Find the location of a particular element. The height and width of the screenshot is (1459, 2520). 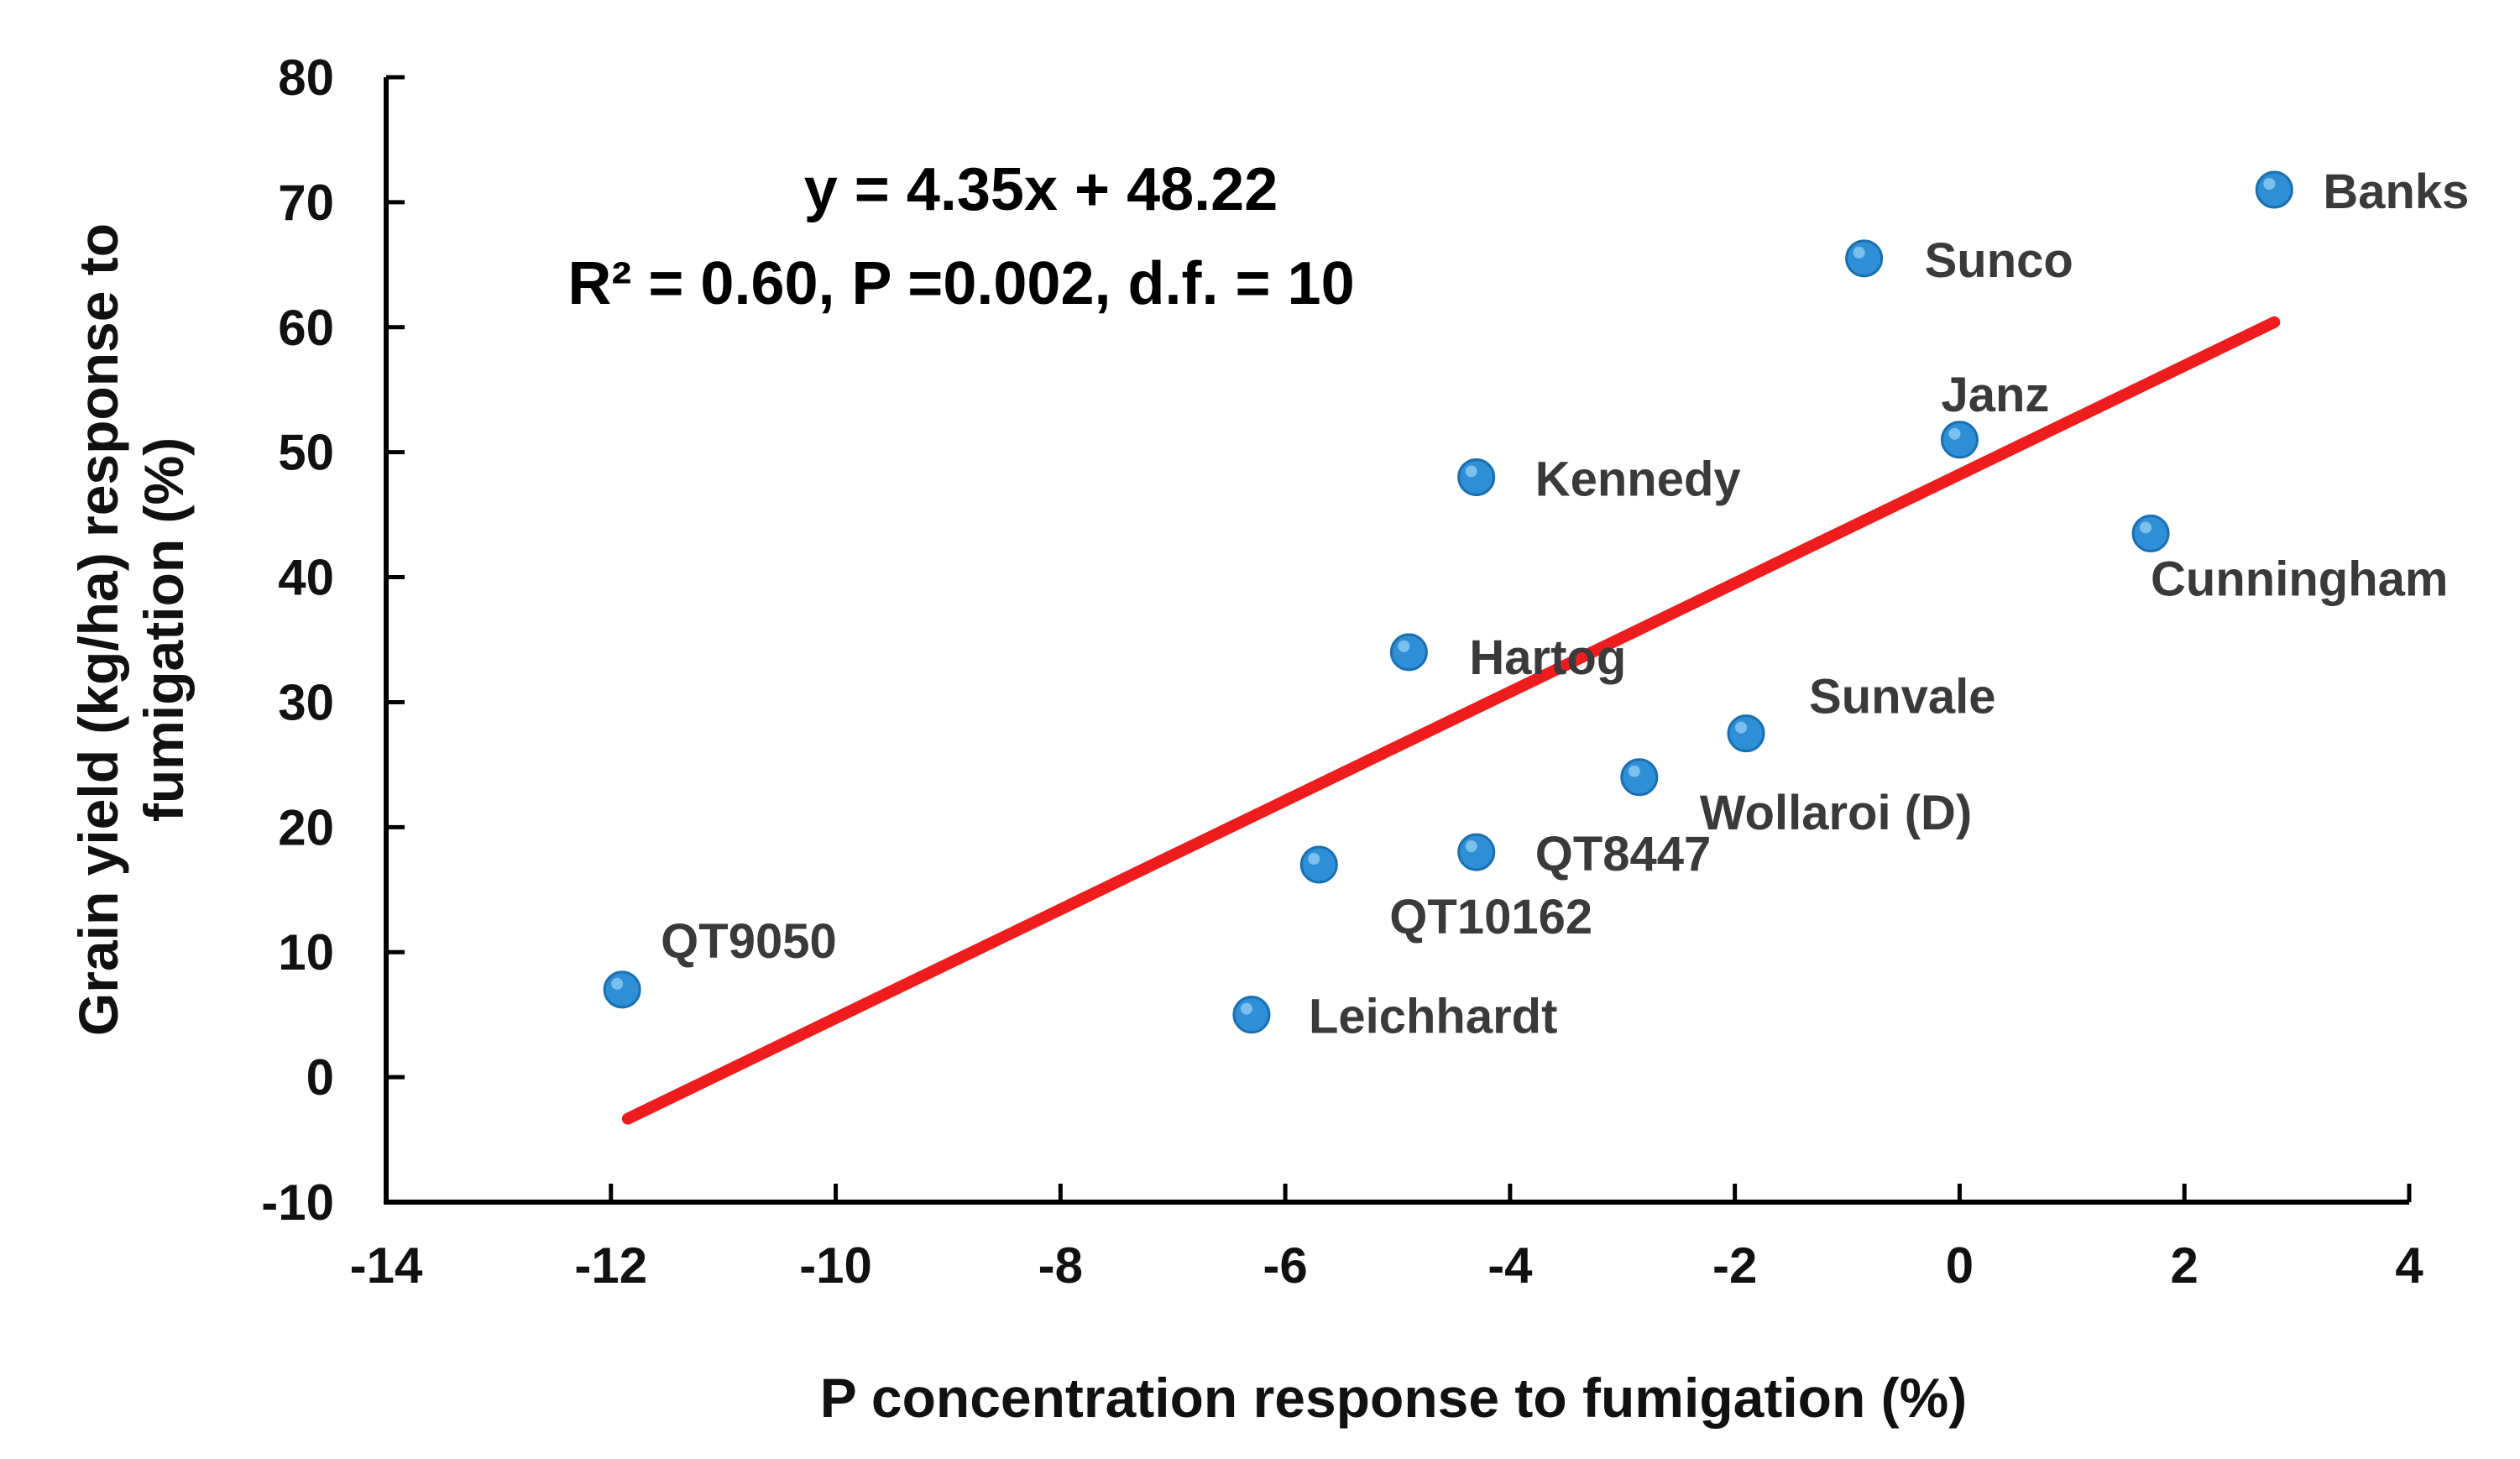

y-tick-label: 70 is located at coordinates (306, 203).